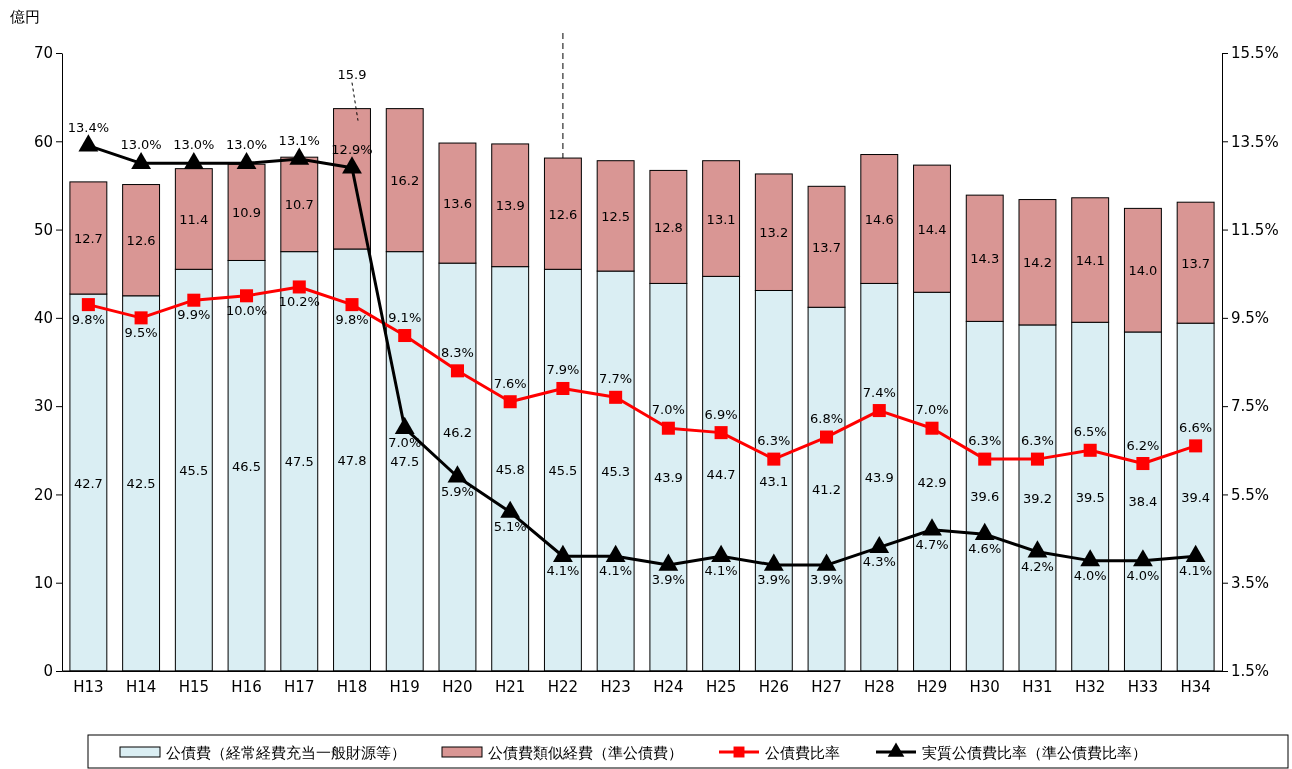 The image size is (1292, 769). Describe the element at coordinates (1037, 686) in the screenshot. I see `x-tick-label: H31` at that location.